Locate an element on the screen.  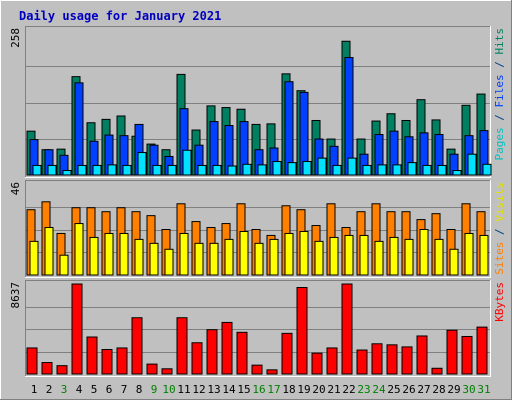
x-tick-label: 20 is located at coordinates (318, 389).